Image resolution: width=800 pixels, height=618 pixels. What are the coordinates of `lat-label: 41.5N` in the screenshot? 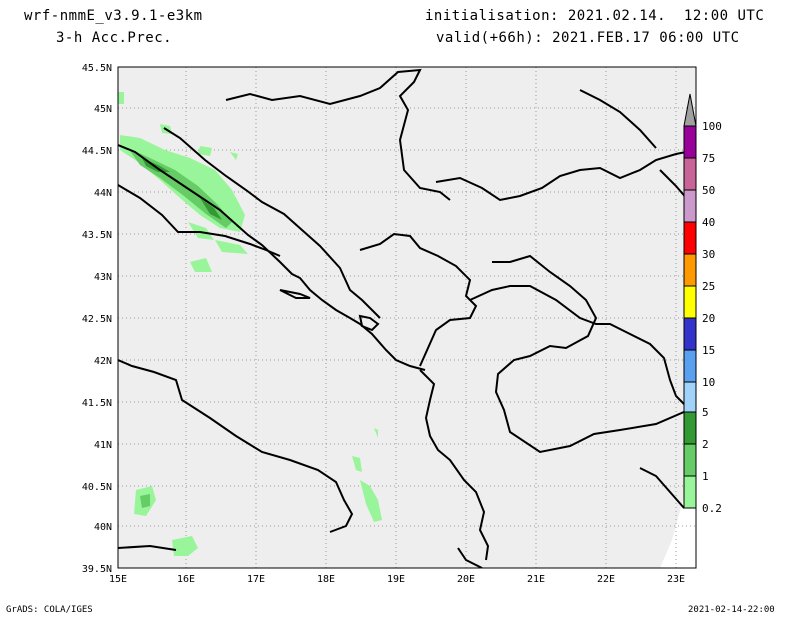 It's located at (97, 403).